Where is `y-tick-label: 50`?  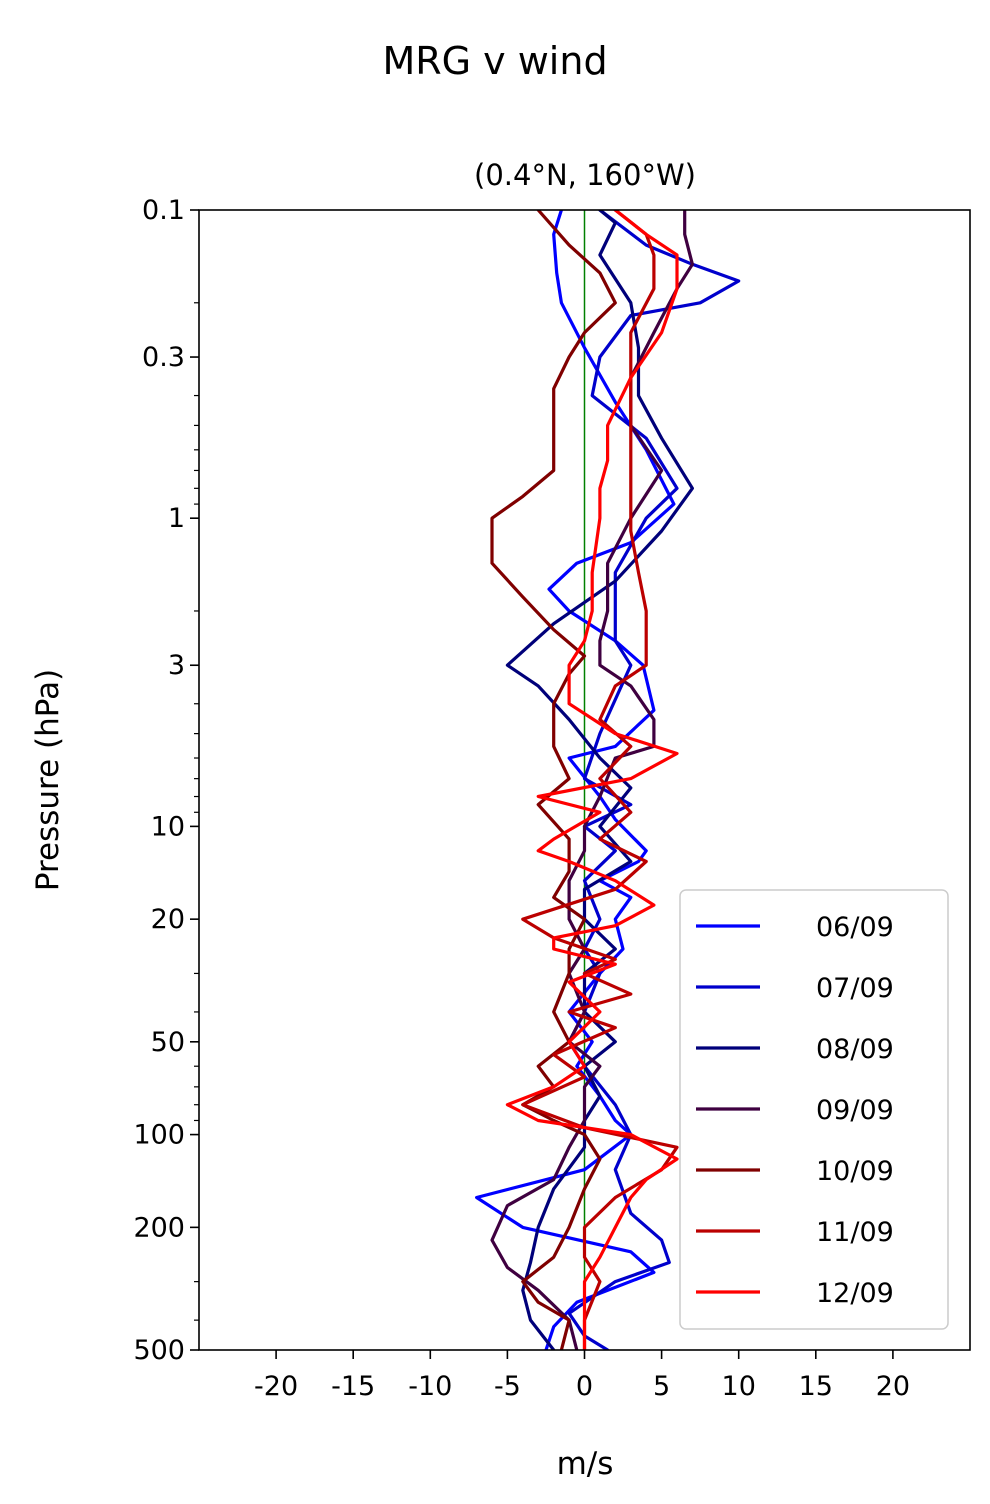
y-tick-label: 50 is located at coordinates (168, 1042).